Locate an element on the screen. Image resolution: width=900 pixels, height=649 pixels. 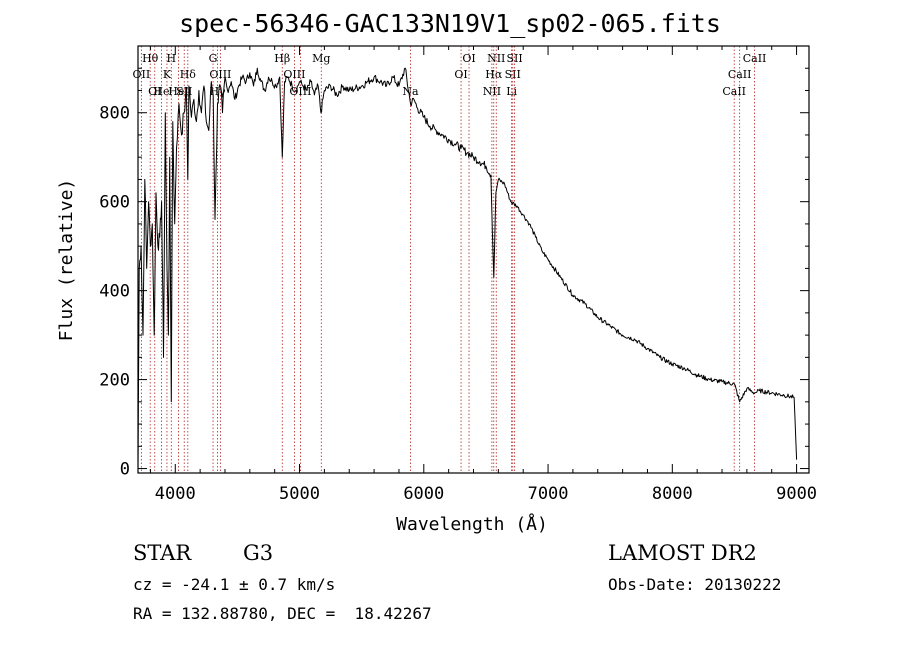
y-tick-label: 0 is located at coordinates (125, 470).